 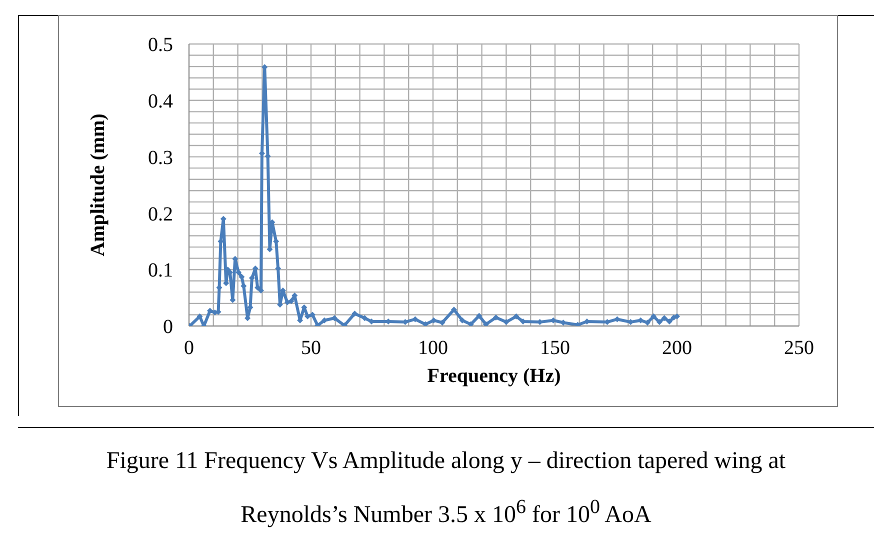 I want to click on y-tick-label: 0.2, so click(x=160, y=214).